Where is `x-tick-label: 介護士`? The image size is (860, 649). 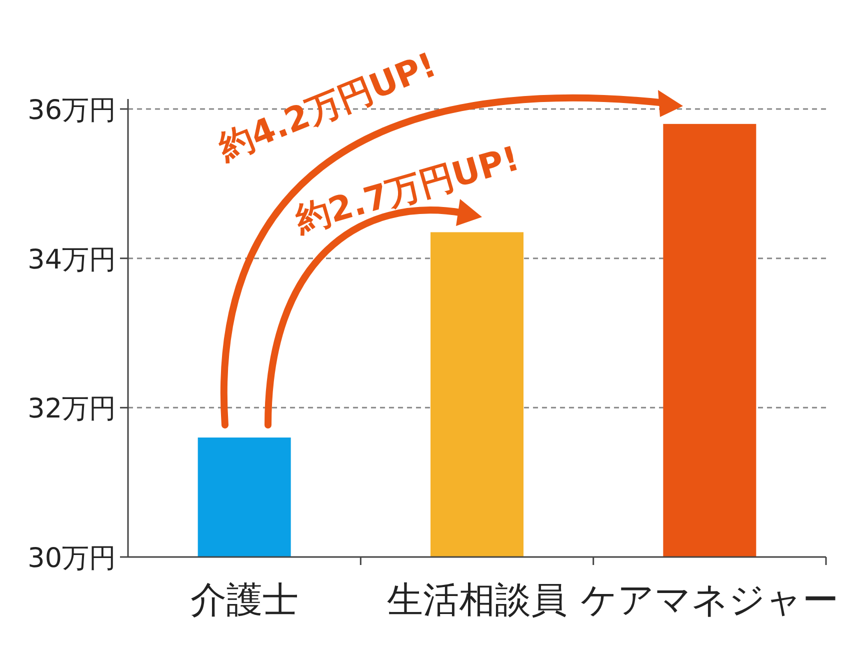 x-tick-label: 介護士 is located at coordinates (244, 600).